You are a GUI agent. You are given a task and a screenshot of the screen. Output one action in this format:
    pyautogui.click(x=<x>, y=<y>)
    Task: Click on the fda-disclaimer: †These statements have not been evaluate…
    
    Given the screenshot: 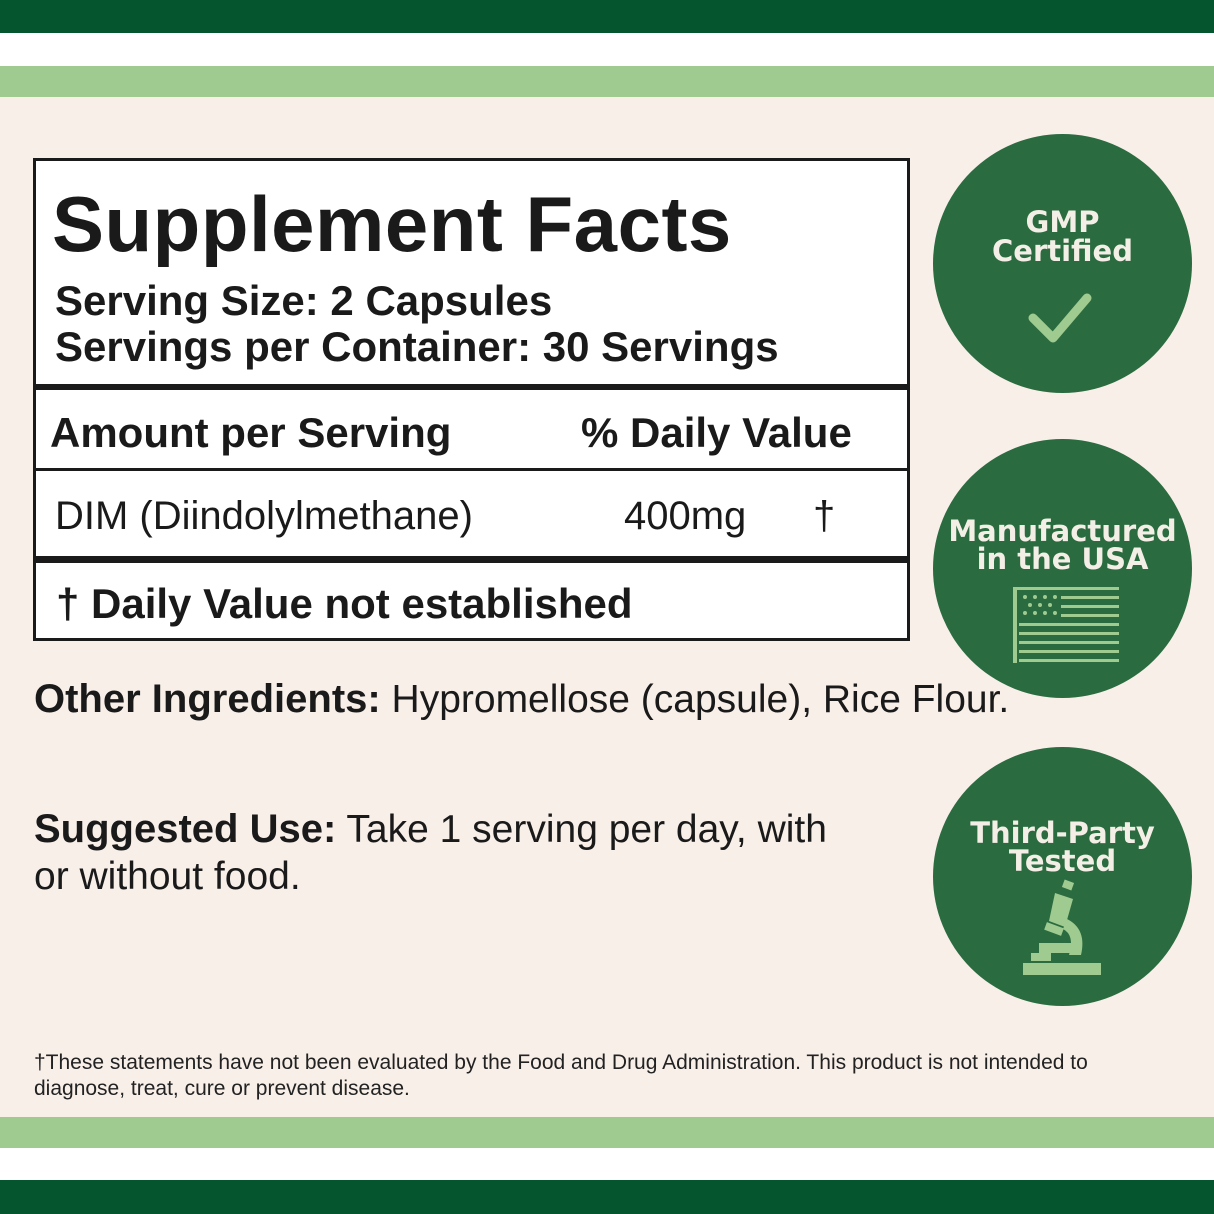 What is the action you would take?
    pyautogui.click(x=561, y=1075)
    